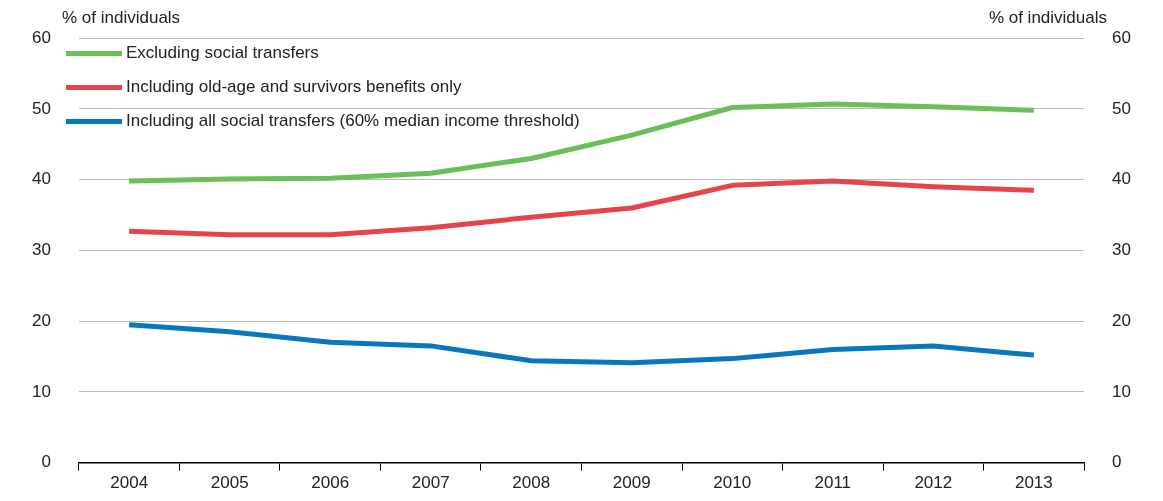 This screenshot has height=501, width=1163. Describe the element at coordinates (294, 87) in the screenshot. I see `legend-label: Including old-age and survivors benefits only` at that location.